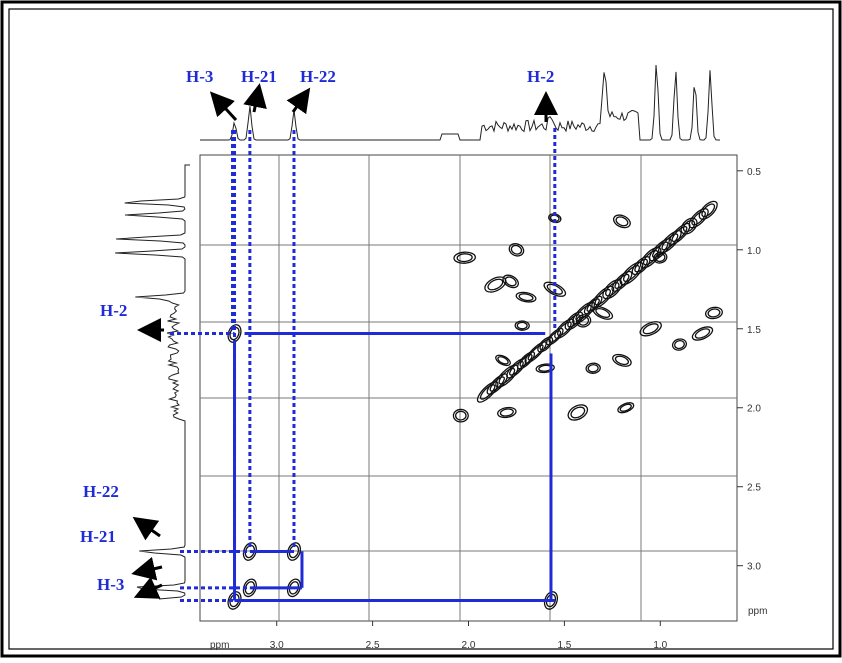 The height and width of the screenshot is (663, 842). What do you see at coordinates (749, 370) in the screenshot?
I see `y-axis: 0.5 1.0 1.5 2.0 2.5 3.0` at bounding box center [749, 370].